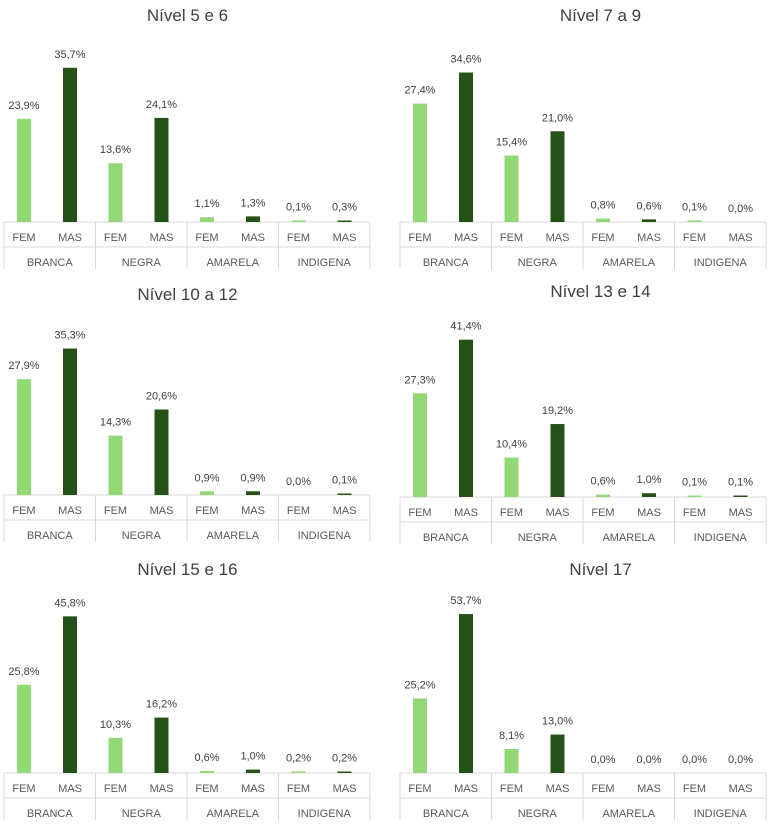  Describe the element at coordinates (187, 15) in the screenshot. I see `chart-title: Nível 5 e 6` at that location.